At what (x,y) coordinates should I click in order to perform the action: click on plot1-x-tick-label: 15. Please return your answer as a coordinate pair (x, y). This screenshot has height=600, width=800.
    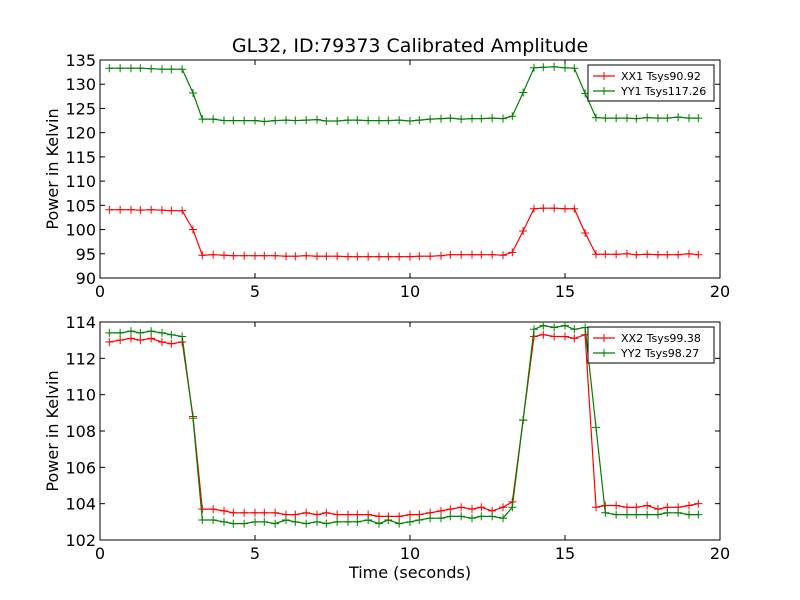
    Looking at the image, I should click on (565, 291).